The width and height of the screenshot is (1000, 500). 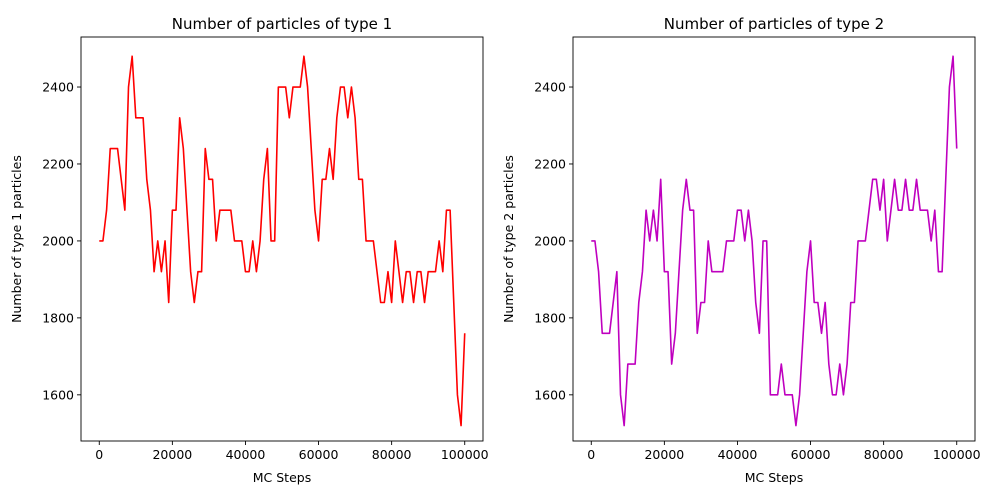 I want to click on chart-title: Number of particles of type 2, so click(x=774, y=24).